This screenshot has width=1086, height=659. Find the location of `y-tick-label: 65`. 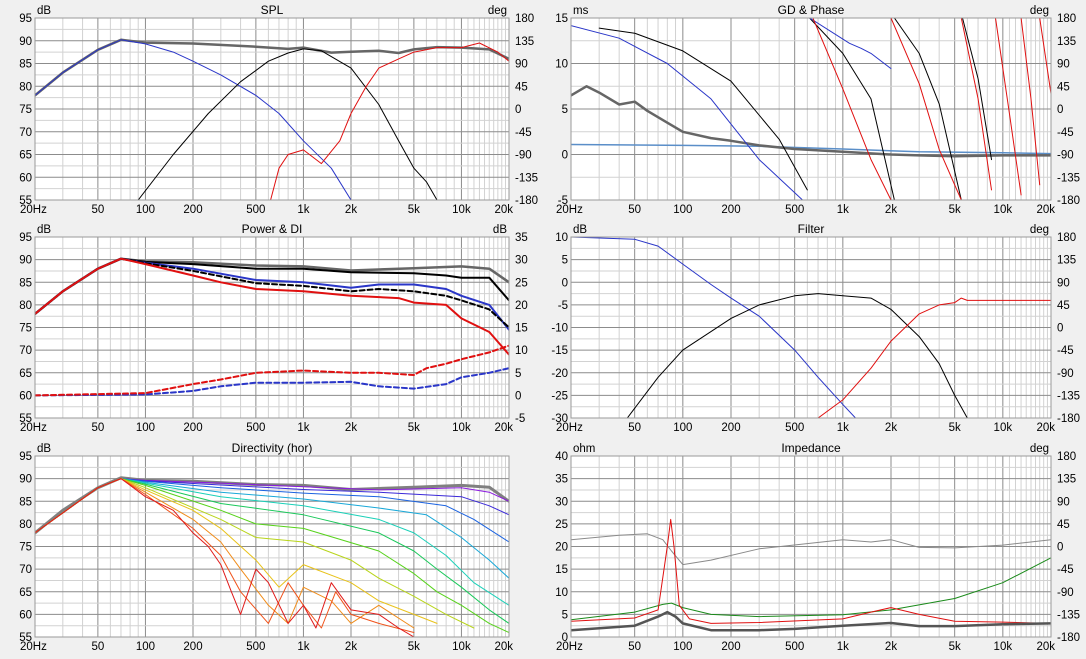

y-tick-label: 65 is located at coordinates (25, 156).